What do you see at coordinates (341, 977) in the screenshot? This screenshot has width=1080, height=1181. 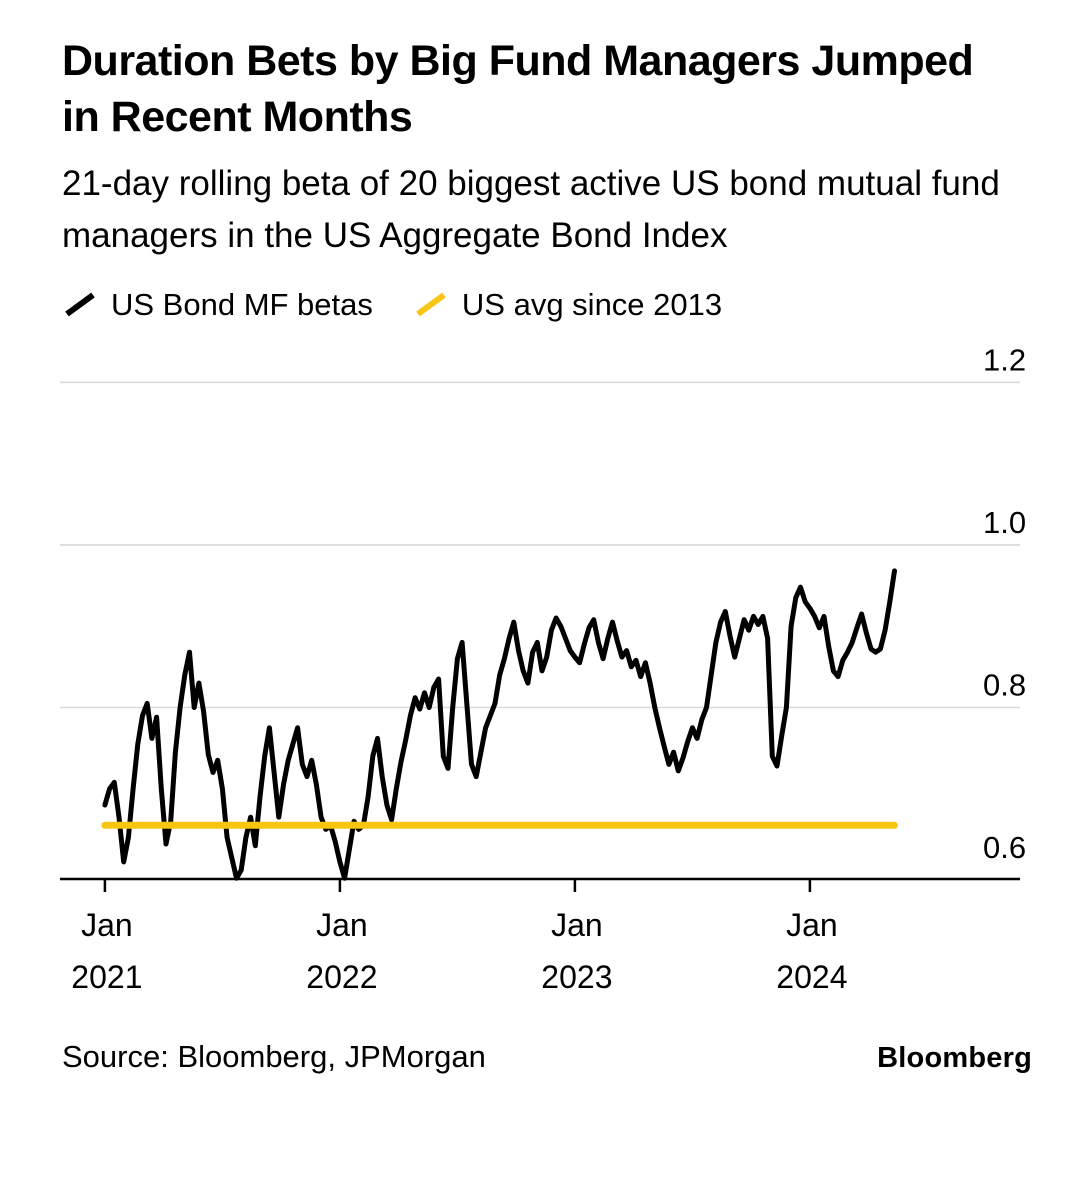 I see `x-tick-label-year: 2022` at bounding box center [341, 977].